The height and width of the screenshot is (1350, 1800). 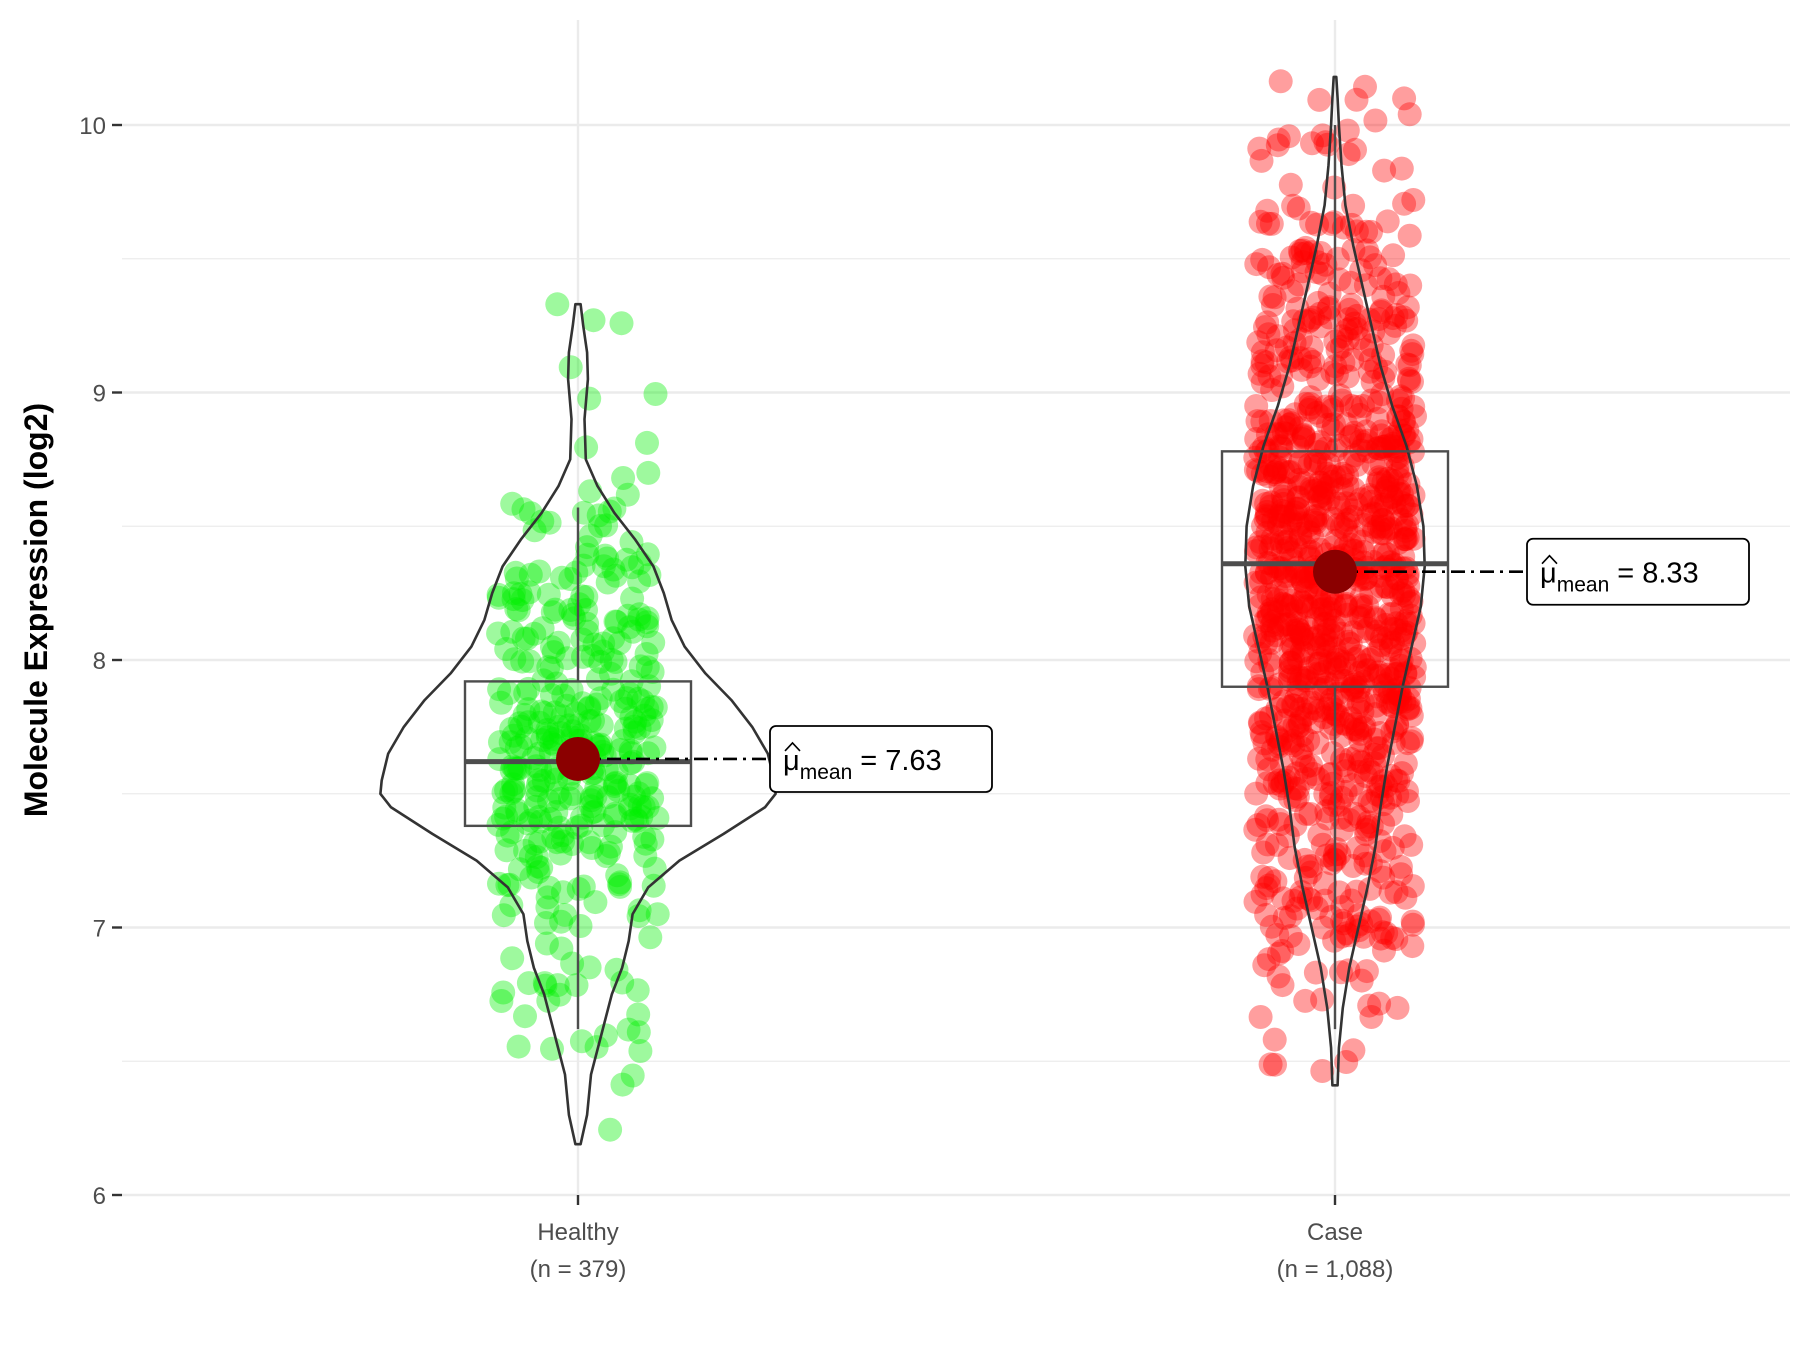 I want to click on mean-label-case: μmean = 8.33, so click(x=1638, y=571).